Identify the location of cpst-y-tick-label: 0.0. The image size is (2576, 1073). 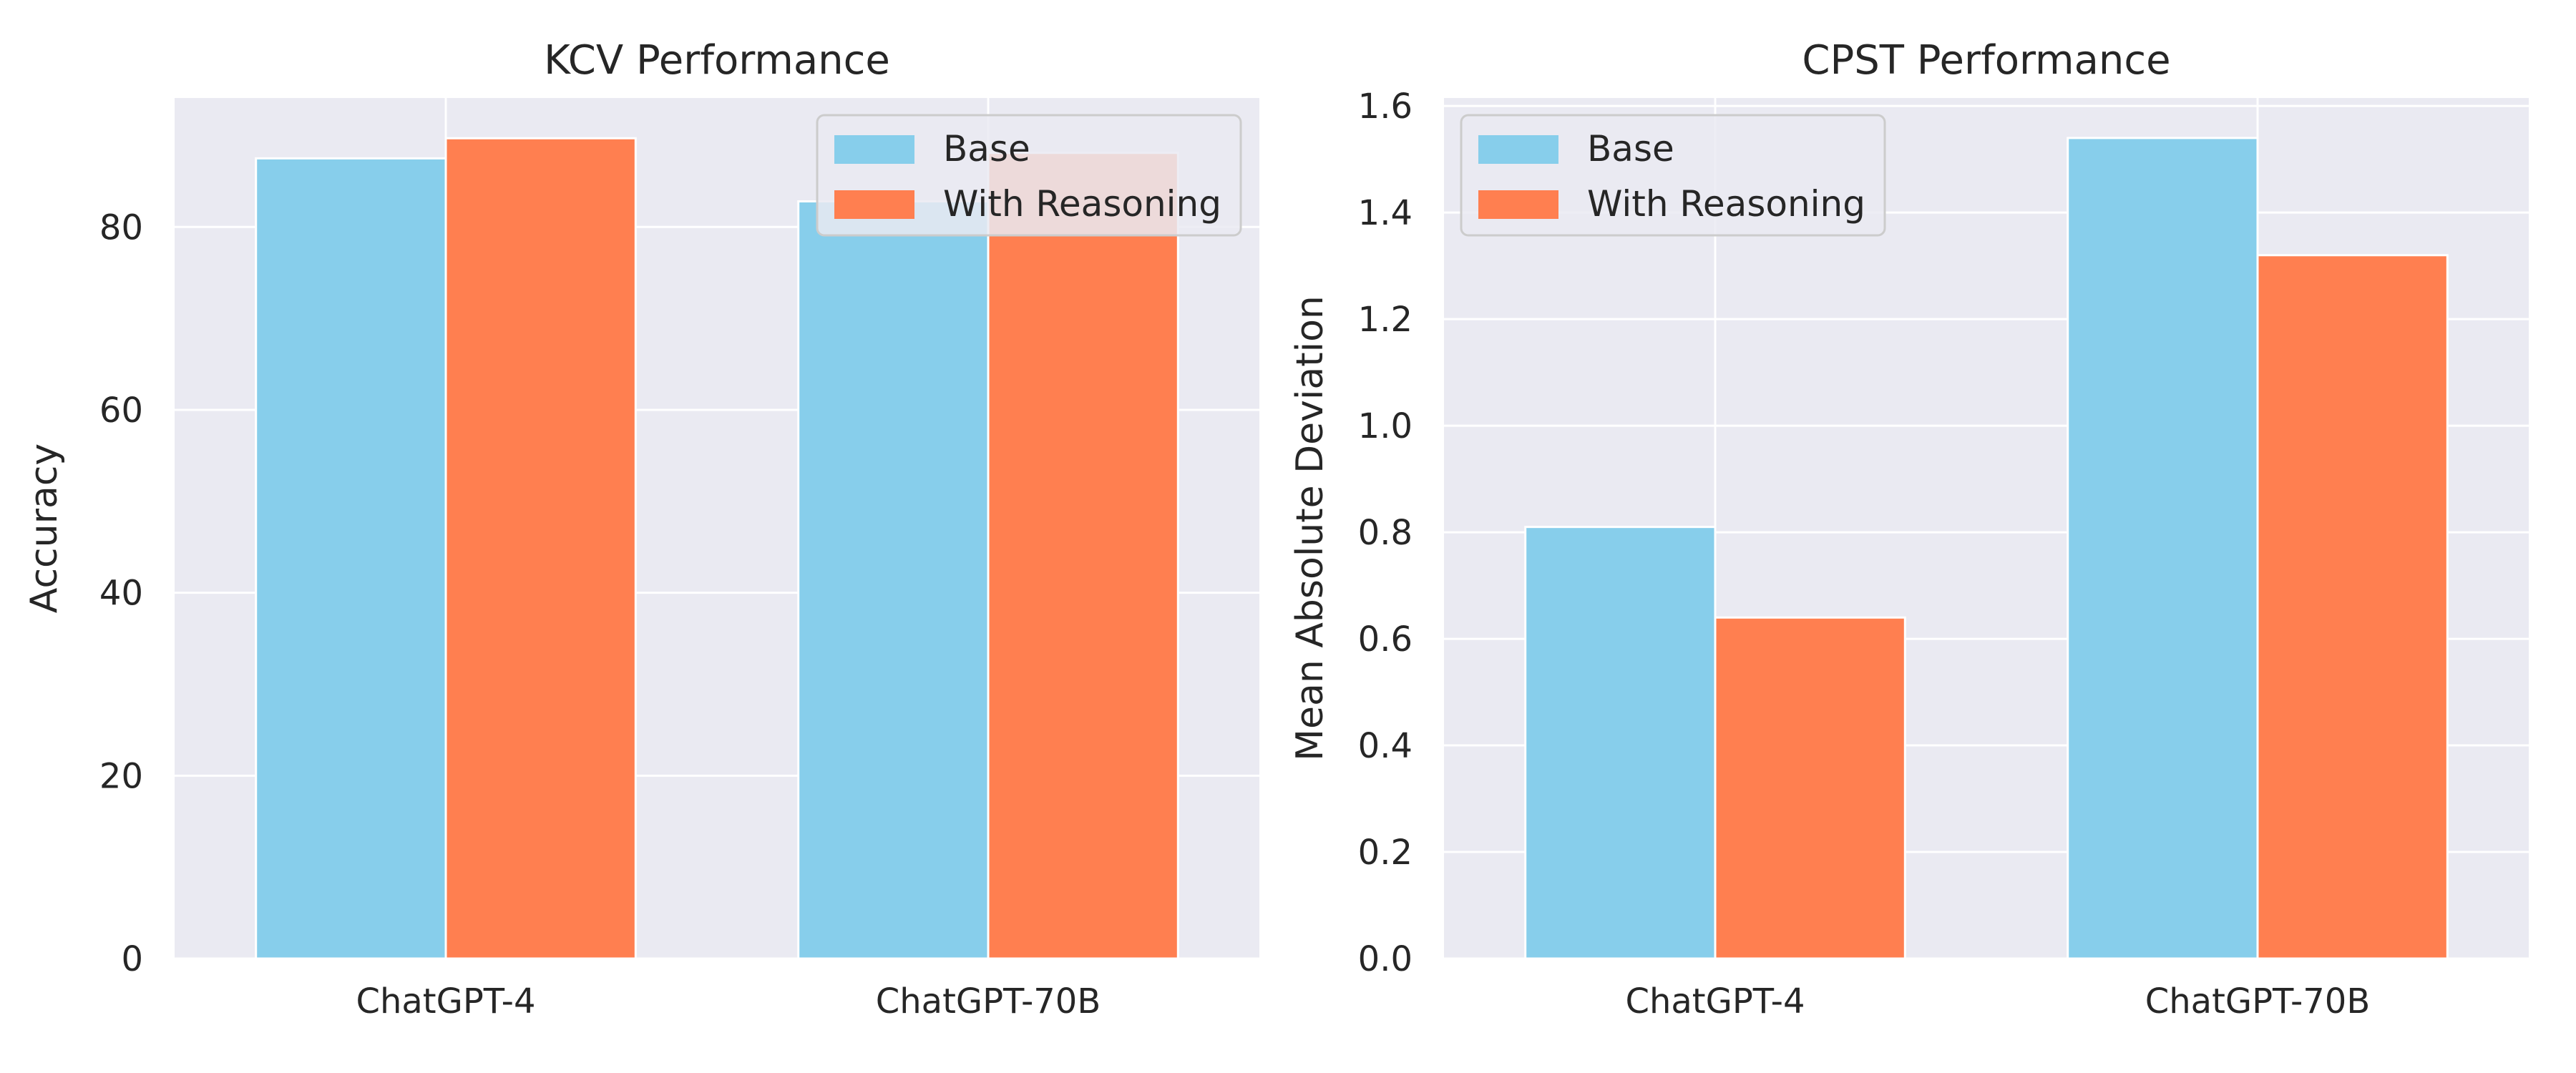
(1385, 959).